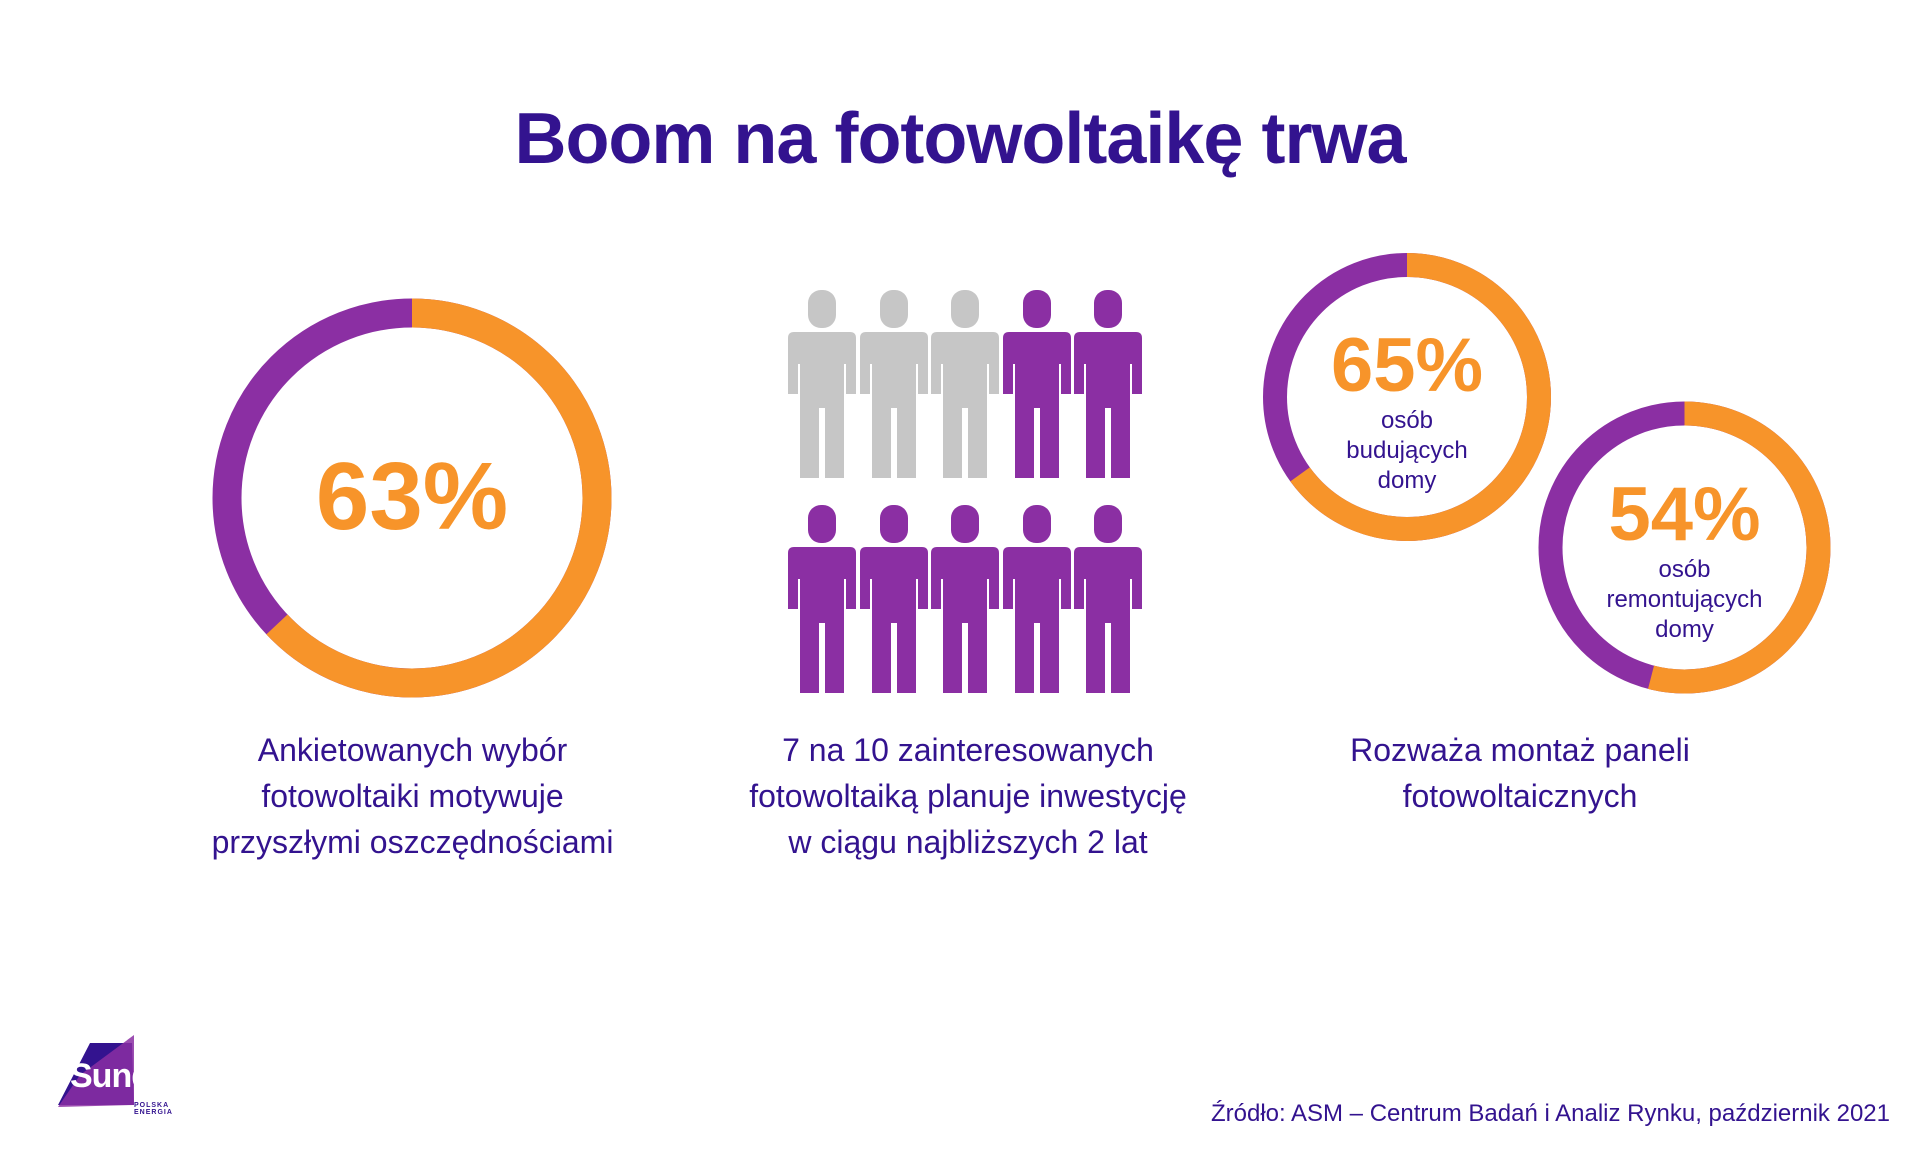  I want to click on donut-sublabel: osób budujących domy, so click(1407, 451).